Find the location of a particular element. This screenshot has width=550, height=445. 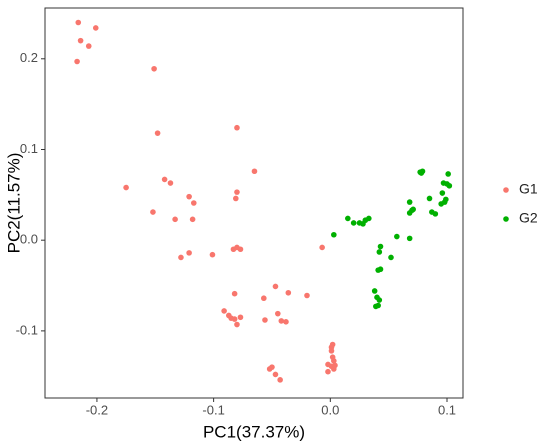

y-axis-title: PC2(11.57%) is located at coordinates (13, 203).